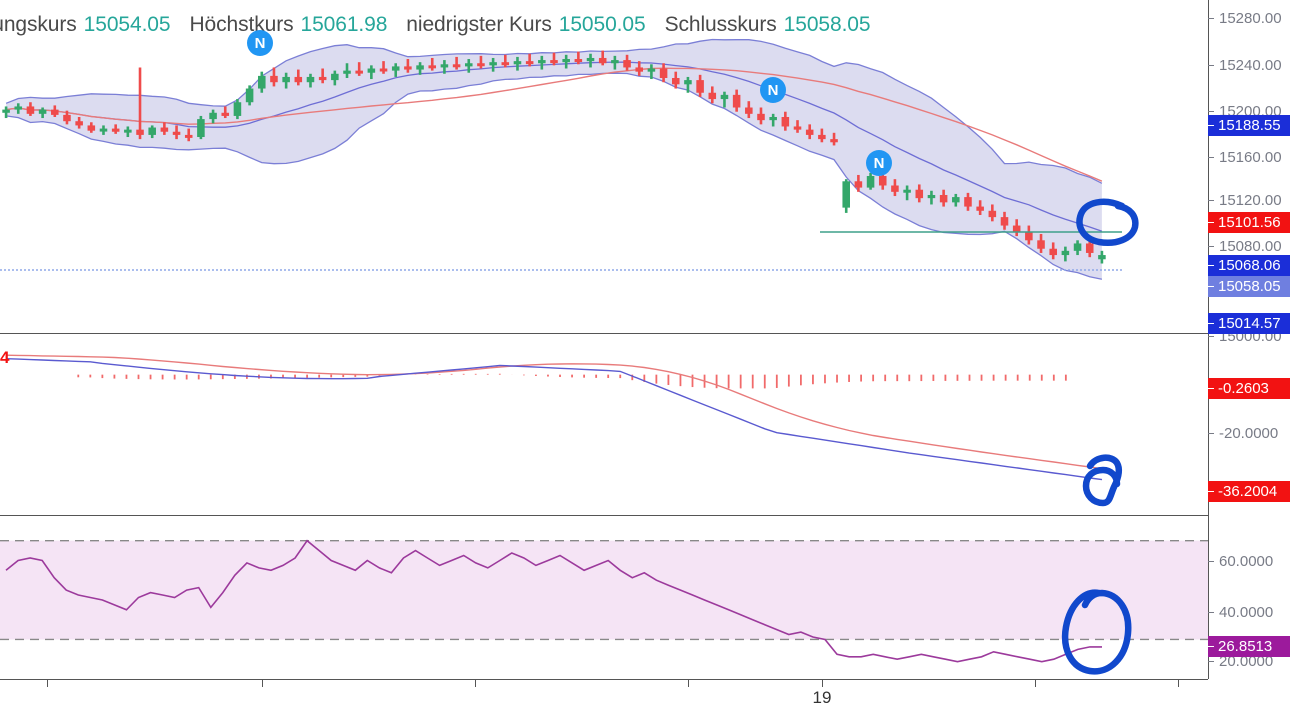 This screenshot has height=708, width=1290. Describe the element at coordinates (604, 679) in the screenshot. I see `time-axis-line` at that location.